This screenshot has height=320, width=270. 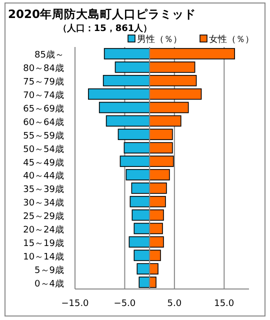 What do you see at coordinates (49, 284) in the screenshot?
I see `y-tick-label: 0～4歳` at bounding box center [49, 284].